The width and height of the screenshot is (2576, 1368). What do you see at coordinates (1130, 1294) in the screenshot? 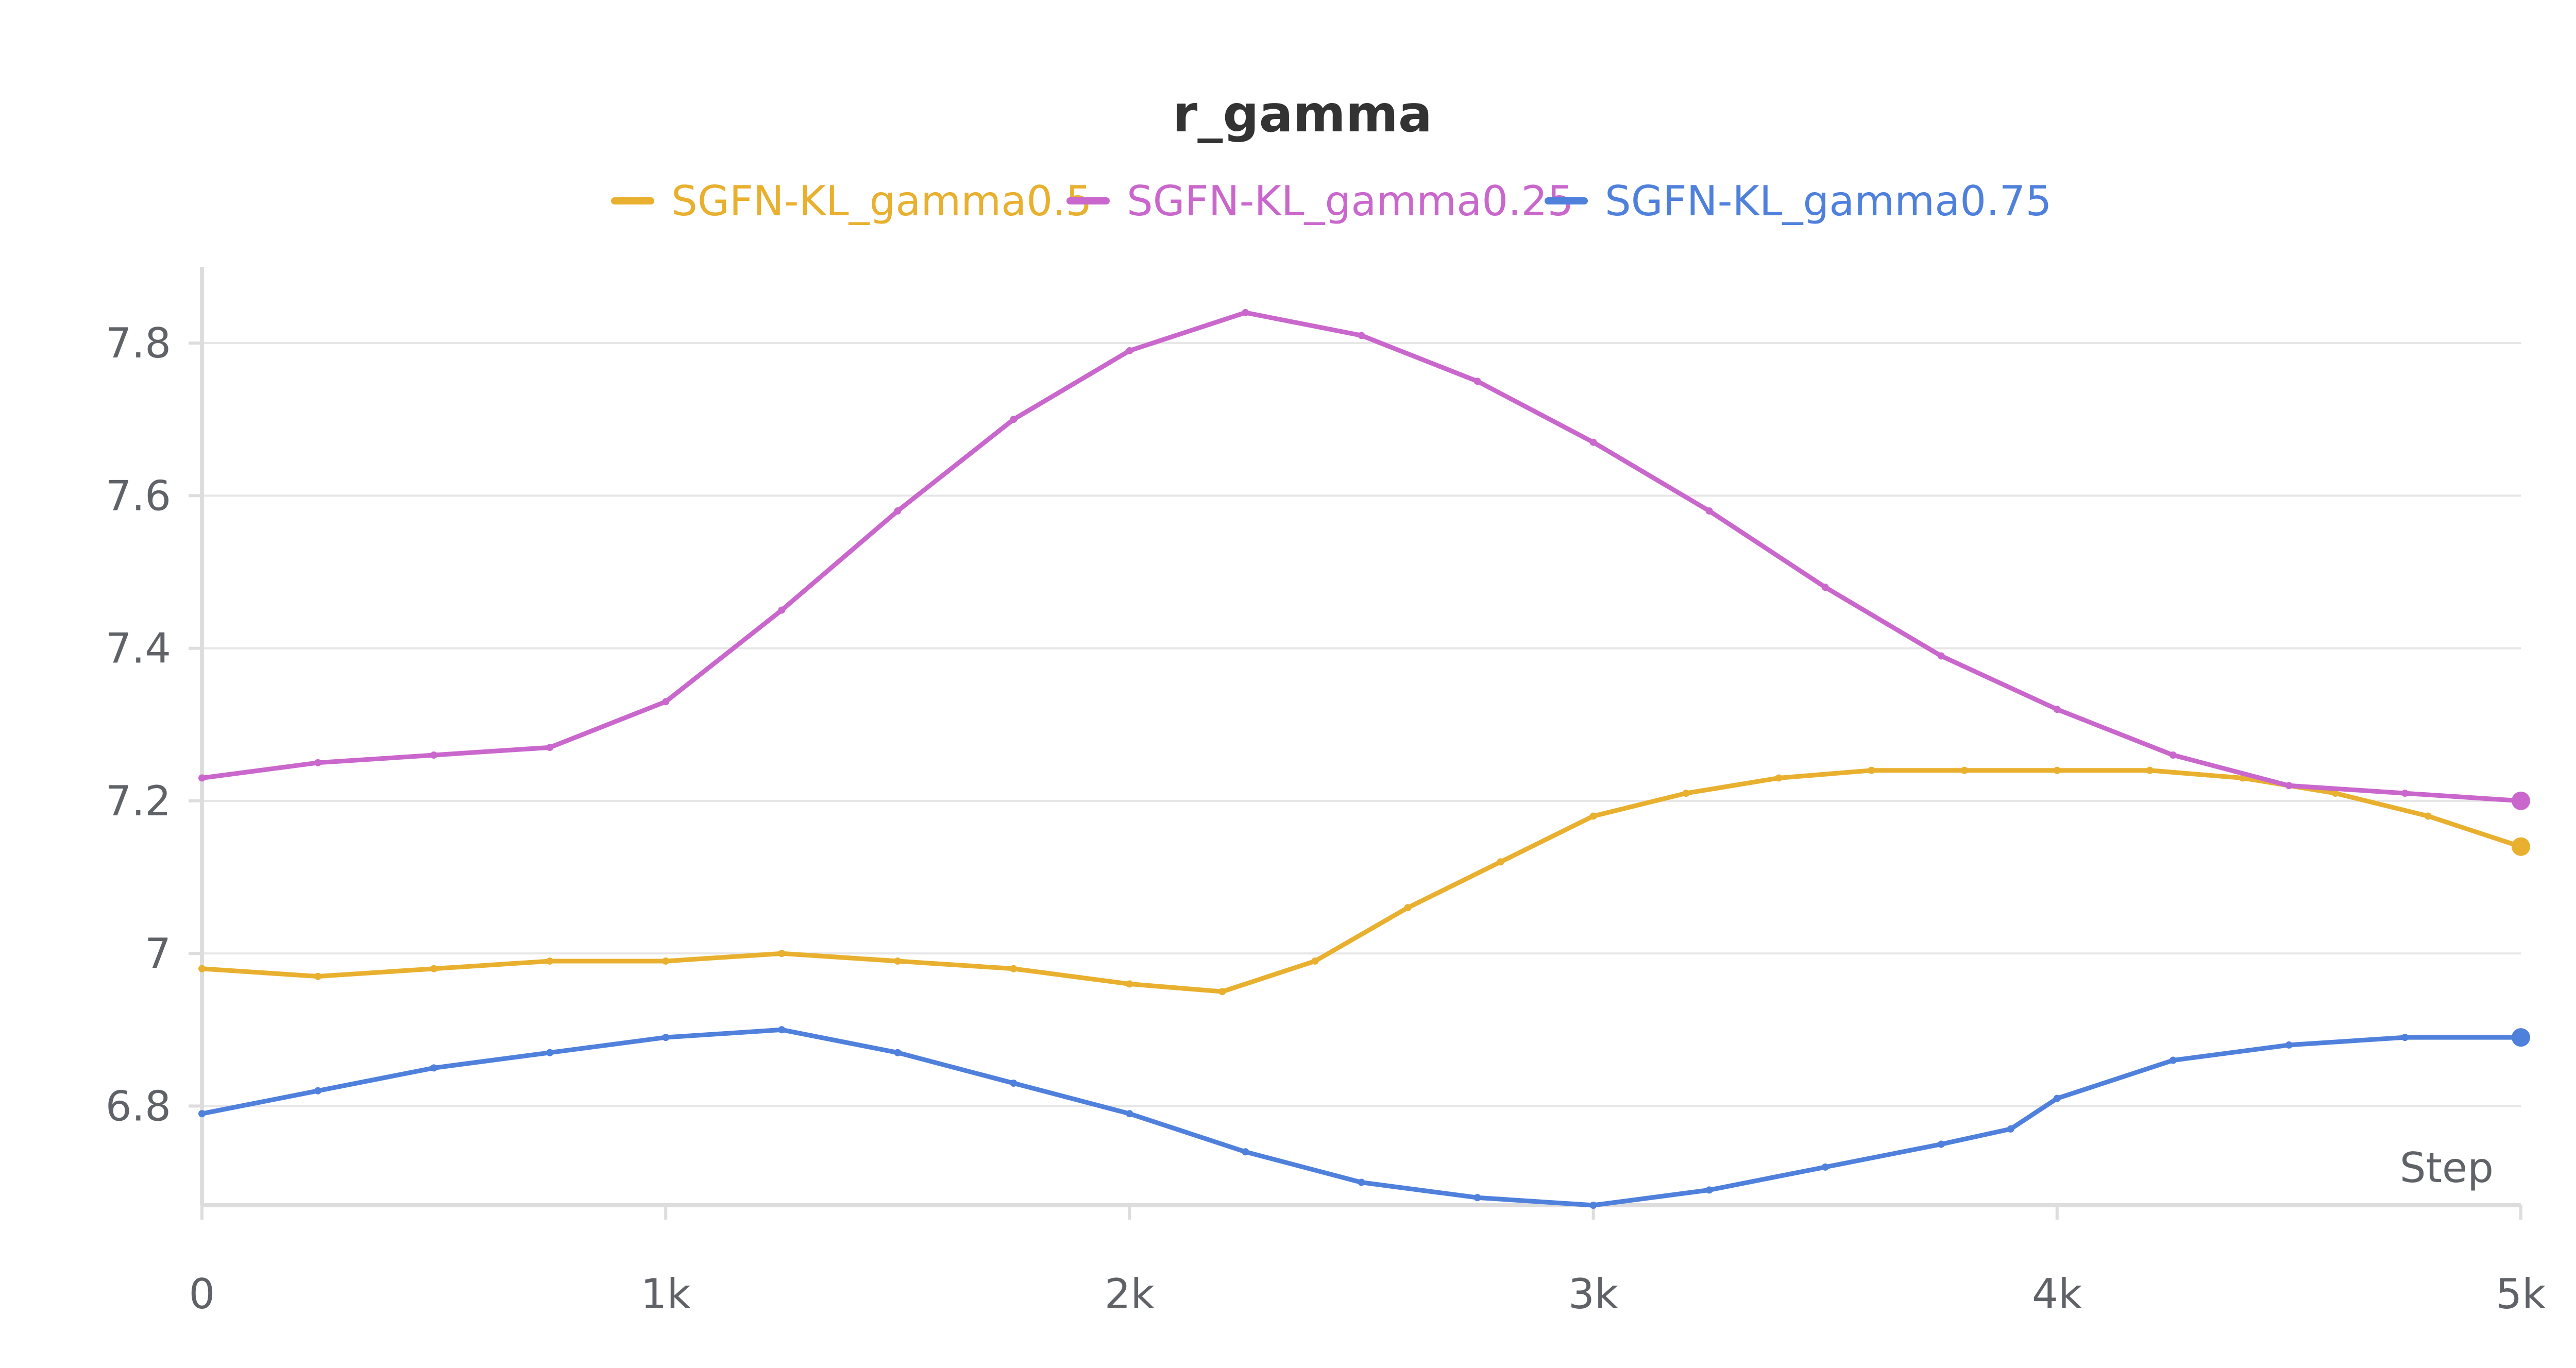
I see `x-tick-label: 2k` at bounding box center [1130, 1294].